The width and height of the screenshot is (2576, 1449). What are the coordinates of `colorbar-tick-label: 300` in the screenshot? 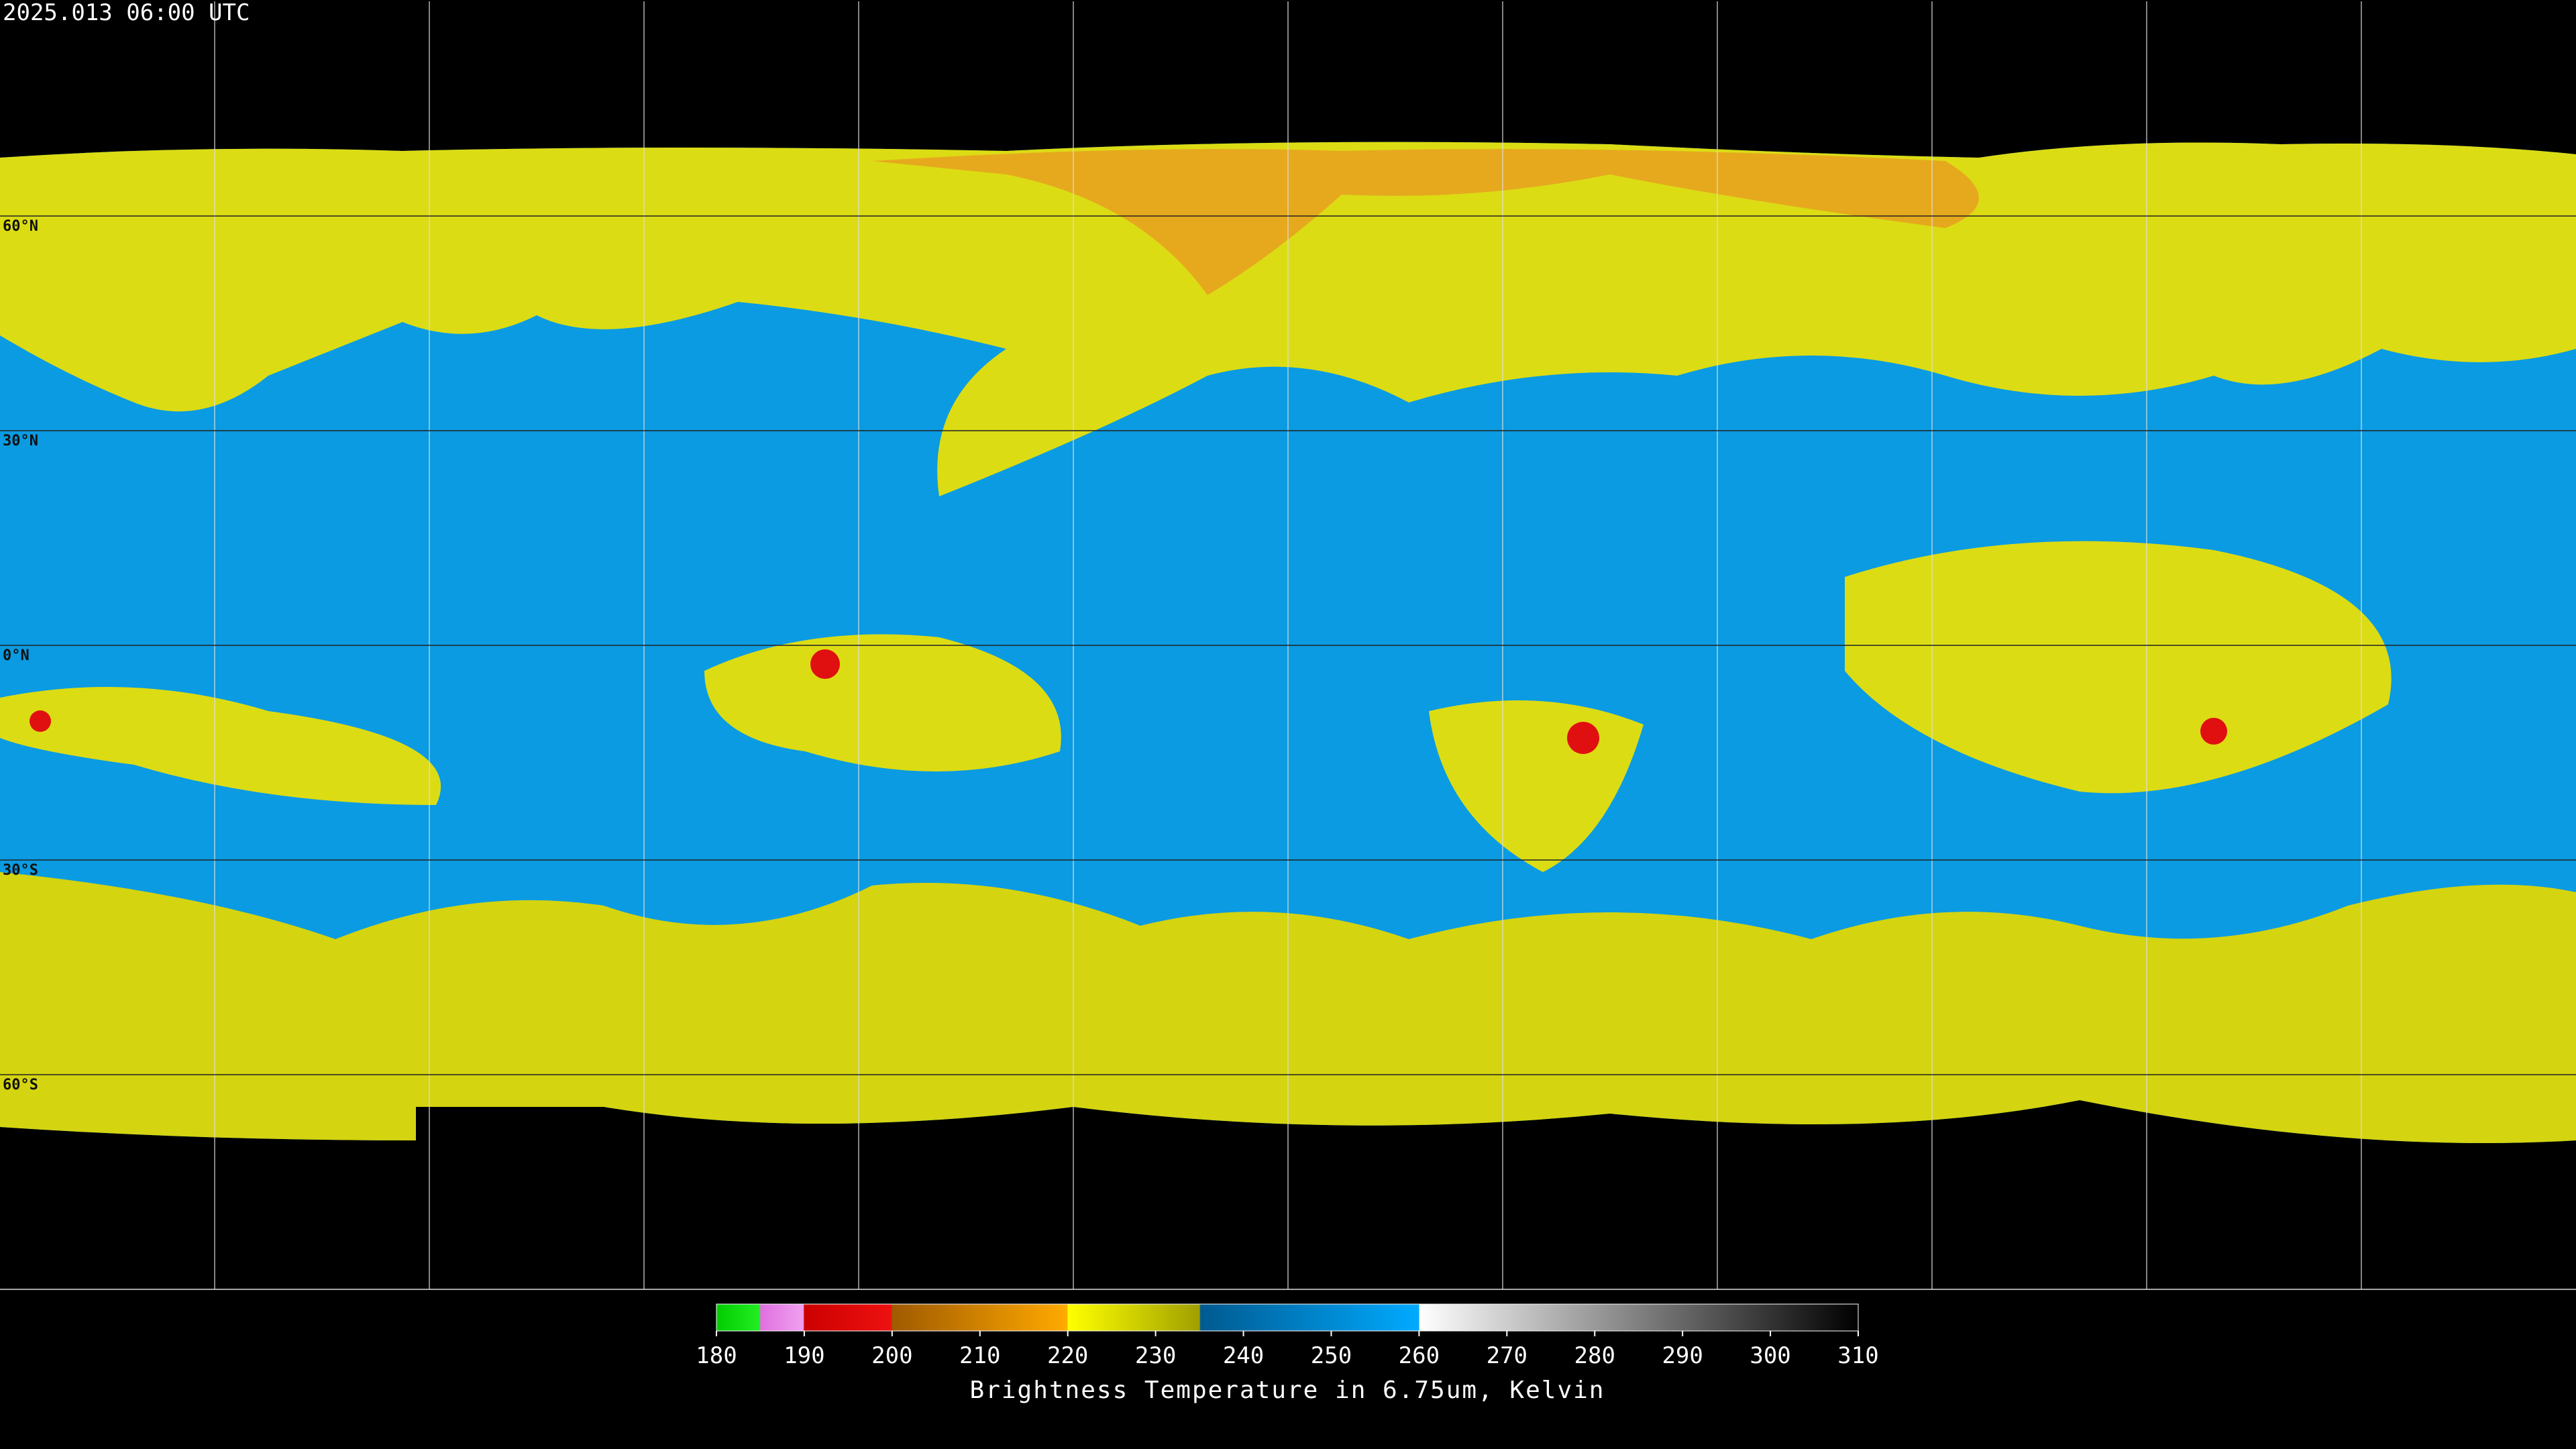 It's located at (1770, 1355).